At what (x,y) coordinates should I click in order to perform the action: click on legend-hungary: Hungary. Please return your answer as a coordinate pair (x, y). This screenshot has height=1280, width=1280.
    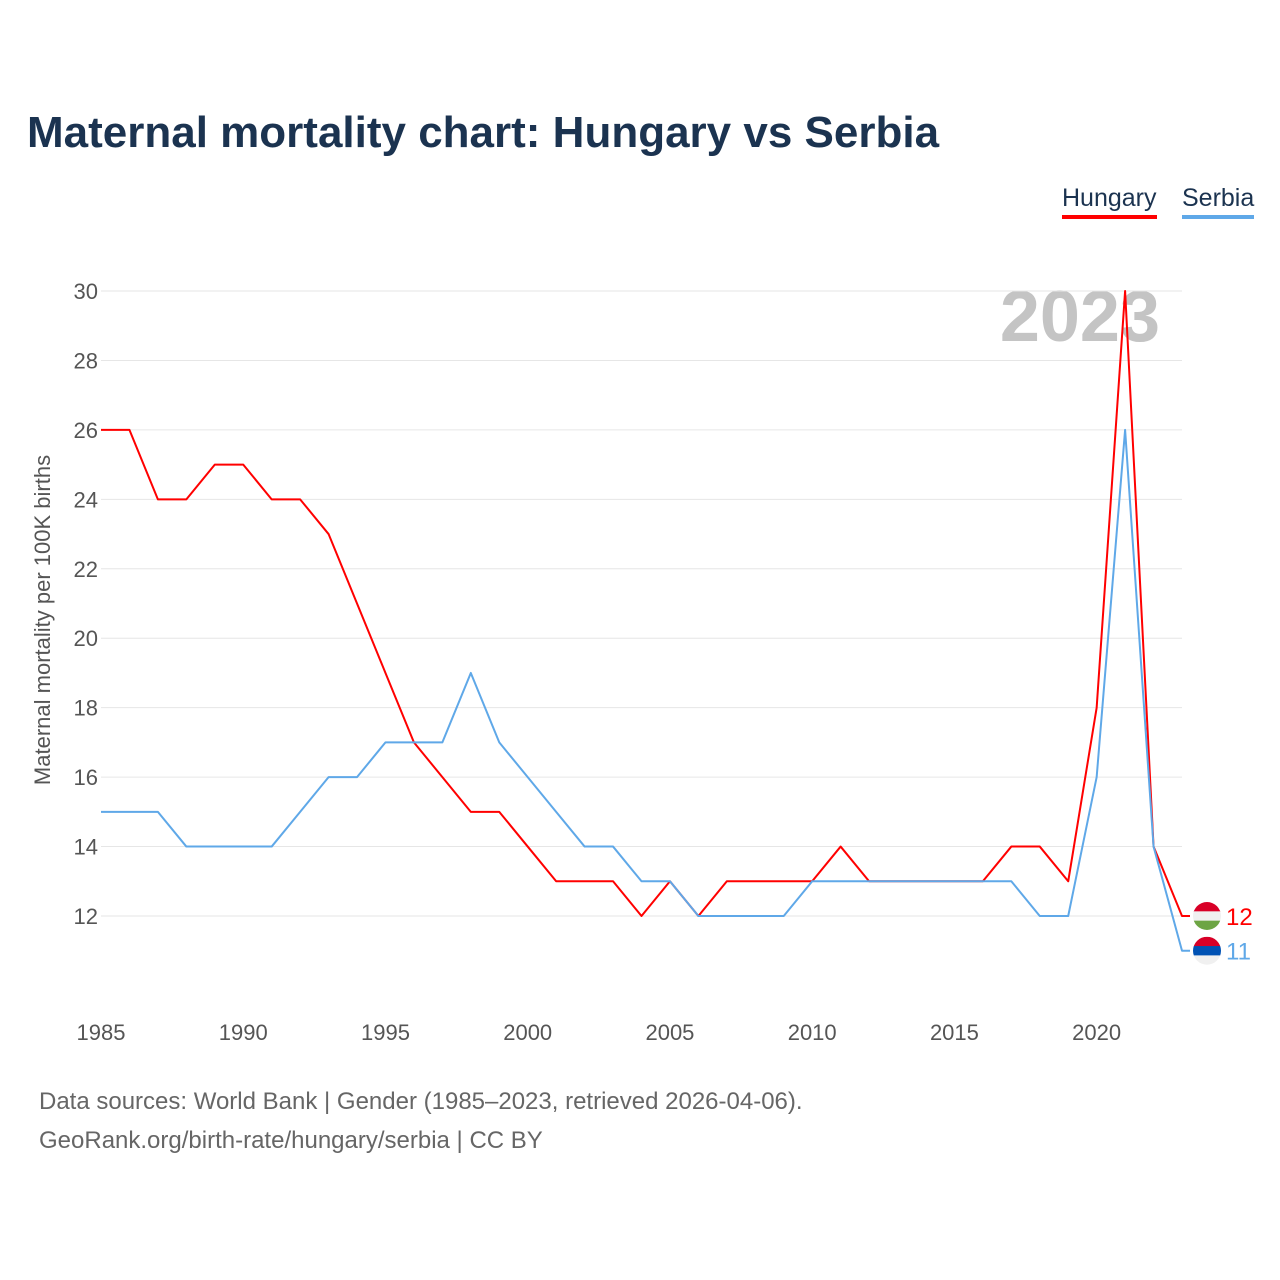
    Looking at the image, I should click on (1109, 201).